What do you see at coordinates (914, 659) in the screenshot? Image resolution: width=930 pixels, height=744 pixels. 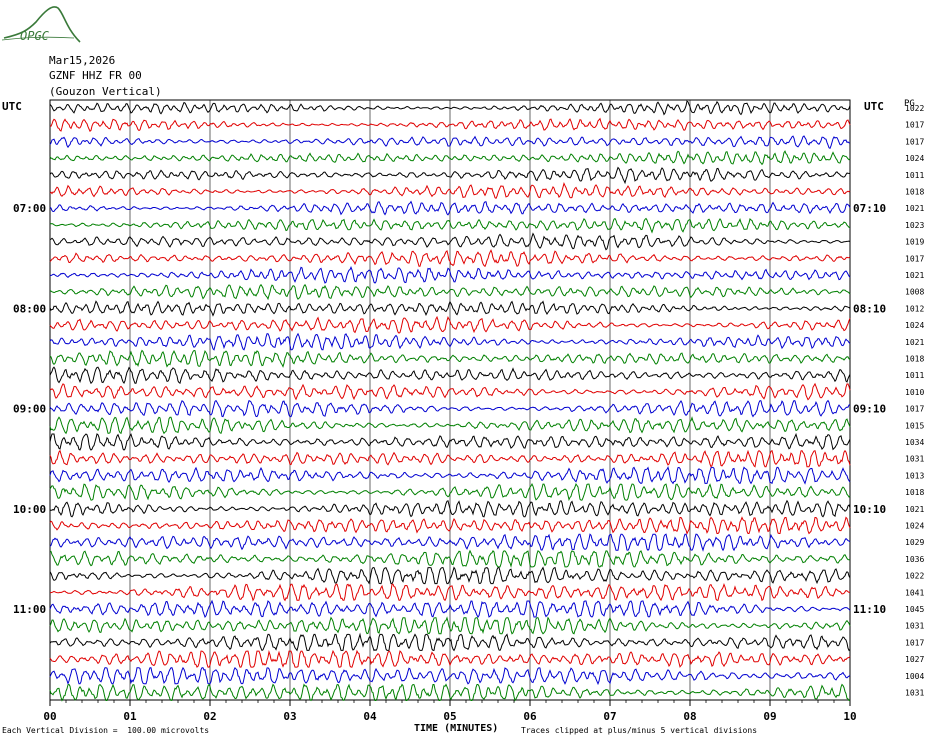 I see `trace-value-label: 1027` at bounding box center [914, 659].